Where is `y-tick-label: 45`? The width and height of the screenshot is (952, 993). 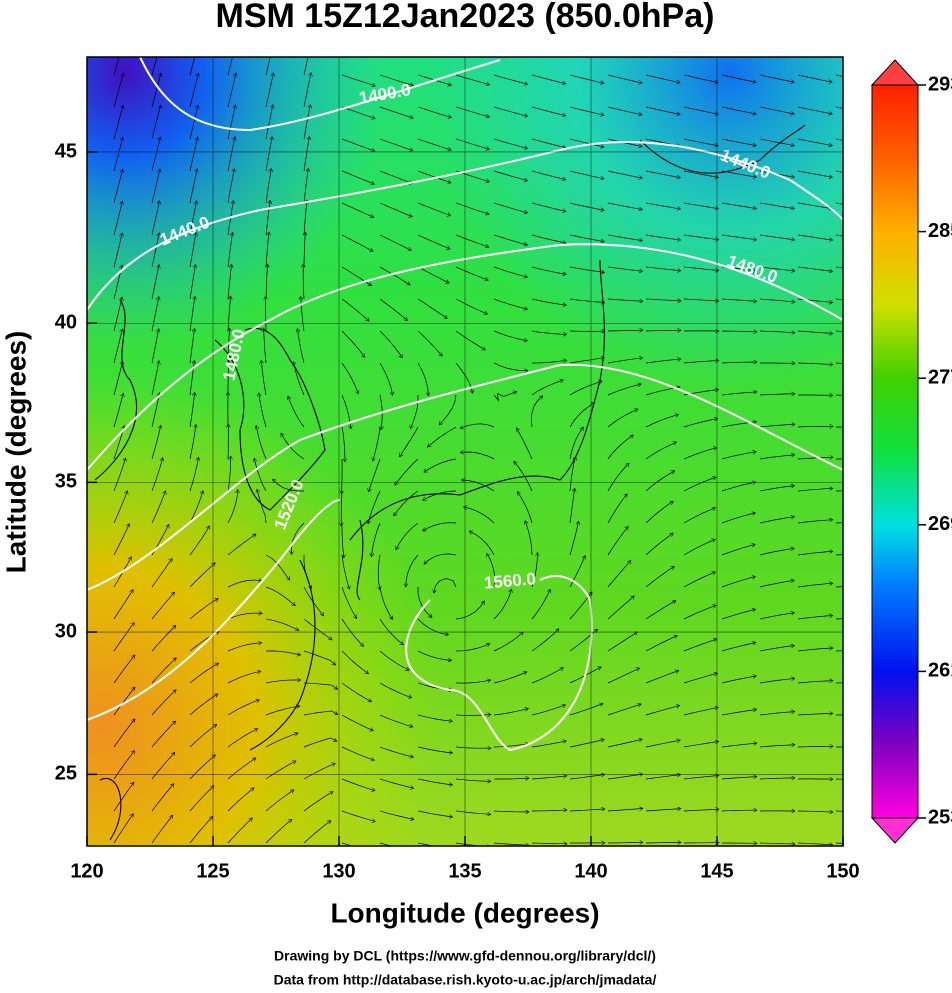
y-tick-label: 45 is located at coordinates (66, 151).